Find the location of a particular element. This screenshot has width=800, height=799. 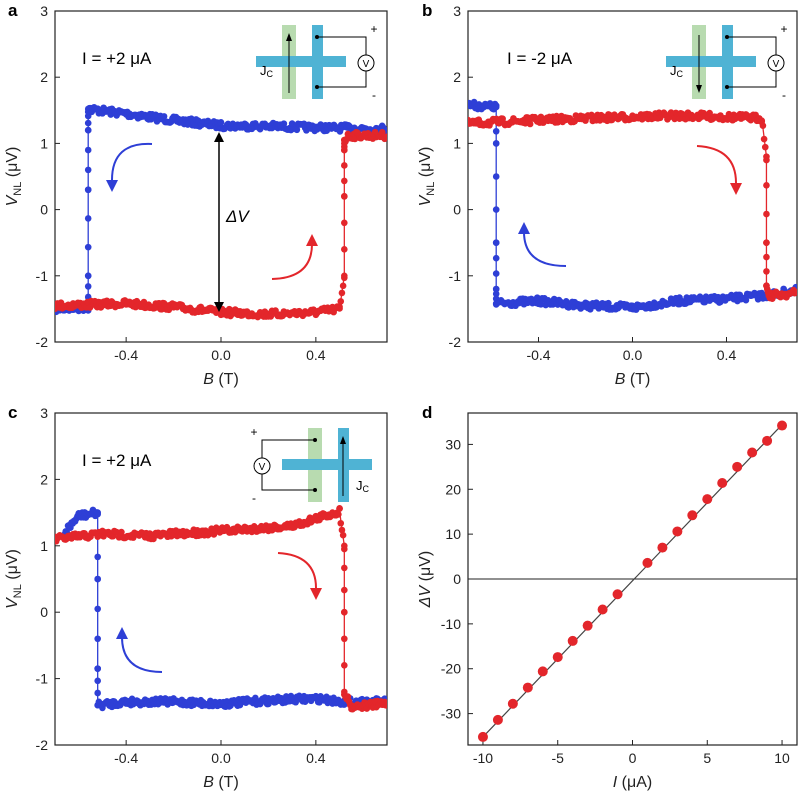

y-tick-label: 3 is located at coordinates (44, 413).